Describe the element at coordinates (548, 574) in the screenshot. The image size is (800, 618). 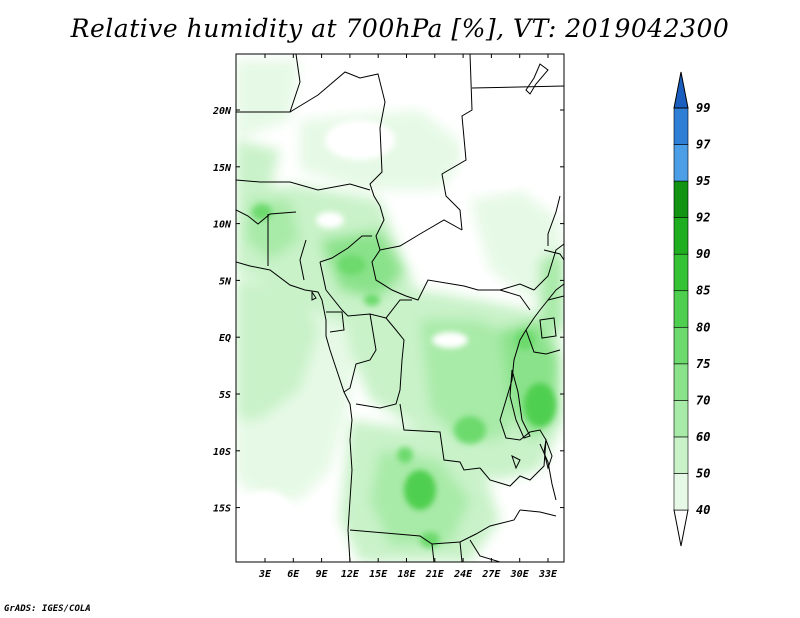
I see `lon-tick-label: 33E` at that location.